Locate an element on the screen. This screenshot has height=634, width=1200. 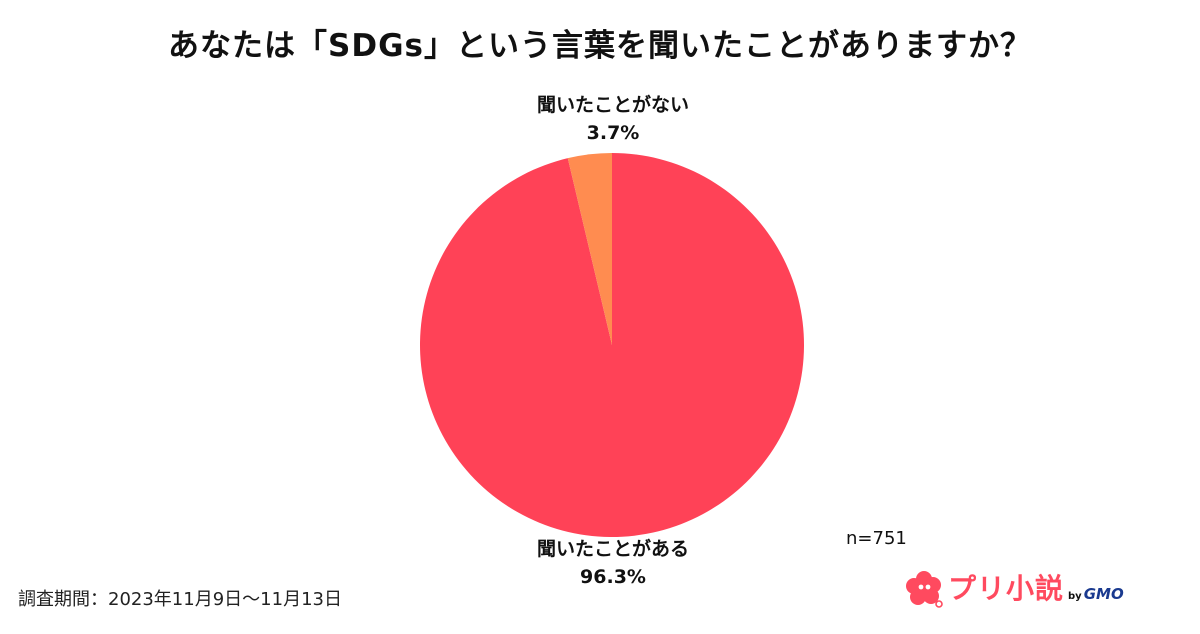
slice-label-not-heard: 聞いたことがない 3.7% is located at coordinates (613, 119).